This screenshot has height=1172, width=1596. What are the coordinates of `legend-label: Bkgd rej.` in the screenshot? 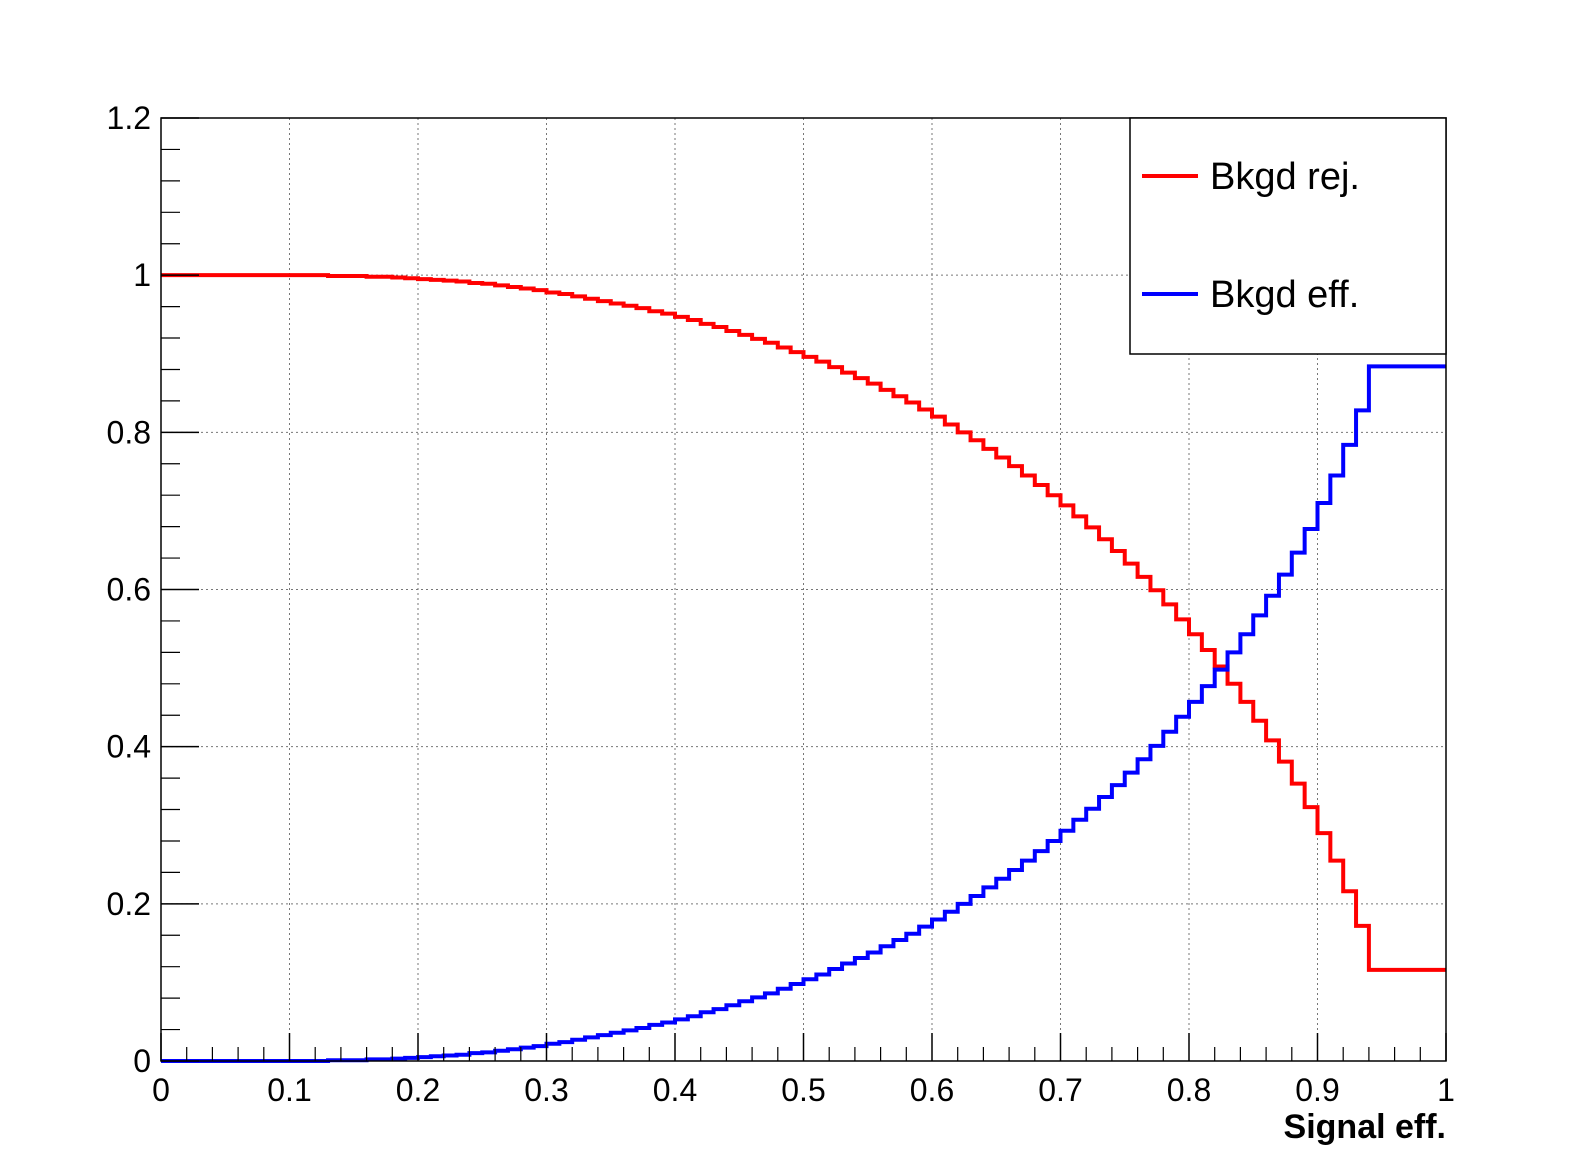 It's located at (1285, 177).